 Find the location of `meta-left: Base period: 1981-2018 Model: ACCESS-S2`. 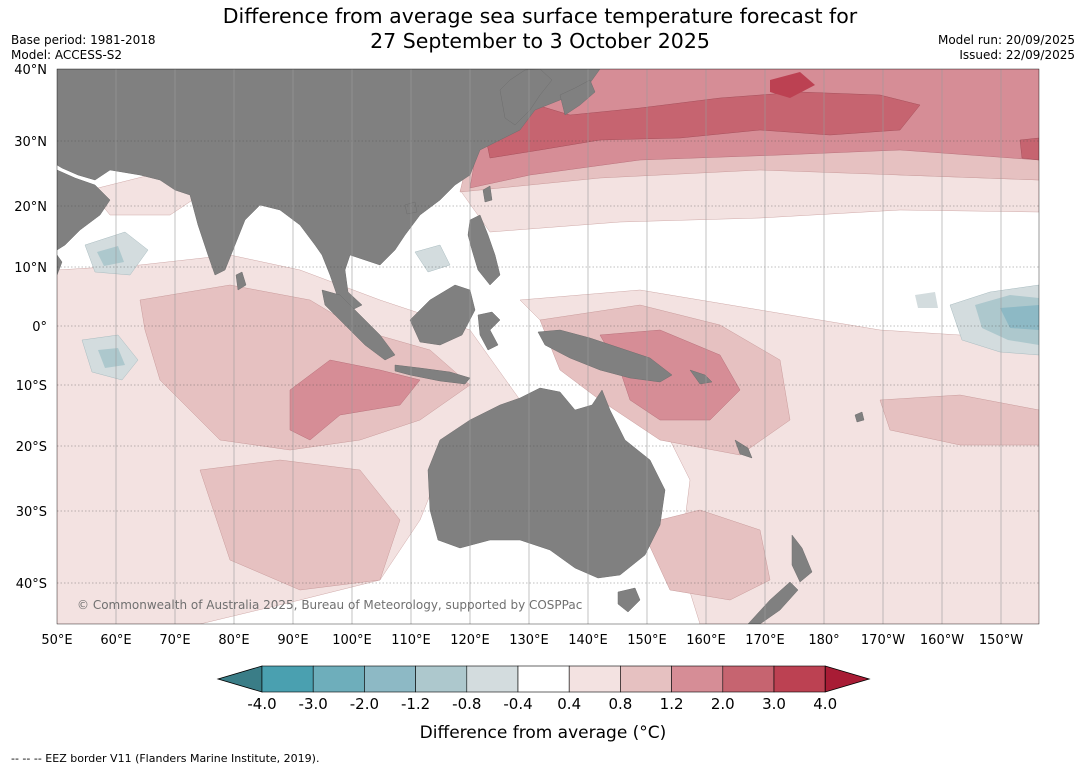

meta-left: Base period: 1981-2018 Model: ACCESS-S2 is located at coordinates (83, 48).